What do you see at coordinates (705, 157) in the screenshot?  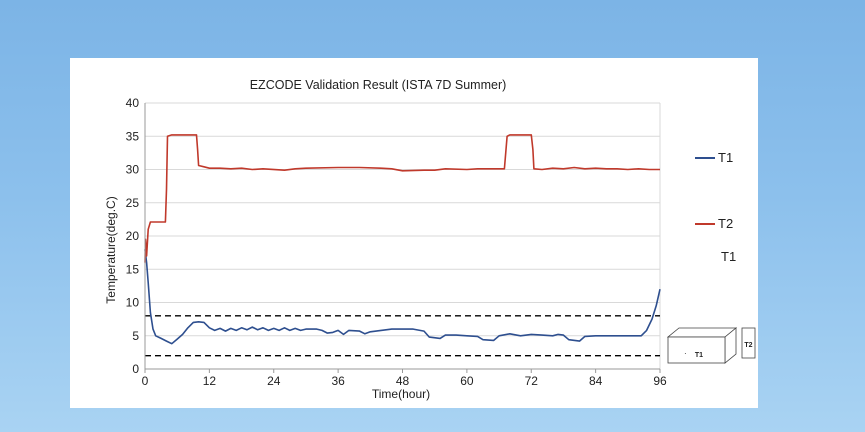 I see `legend-swatch-t1` at bounding box center [705, 157].